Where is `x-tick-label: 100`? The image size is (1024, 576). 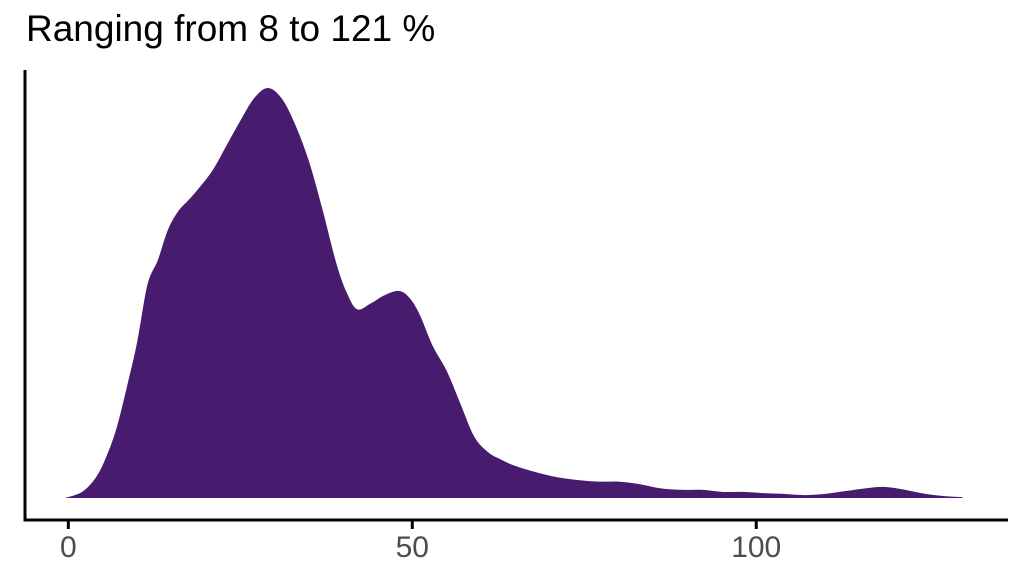 x-tick-label: 100 is located at coordinates (756, 547).